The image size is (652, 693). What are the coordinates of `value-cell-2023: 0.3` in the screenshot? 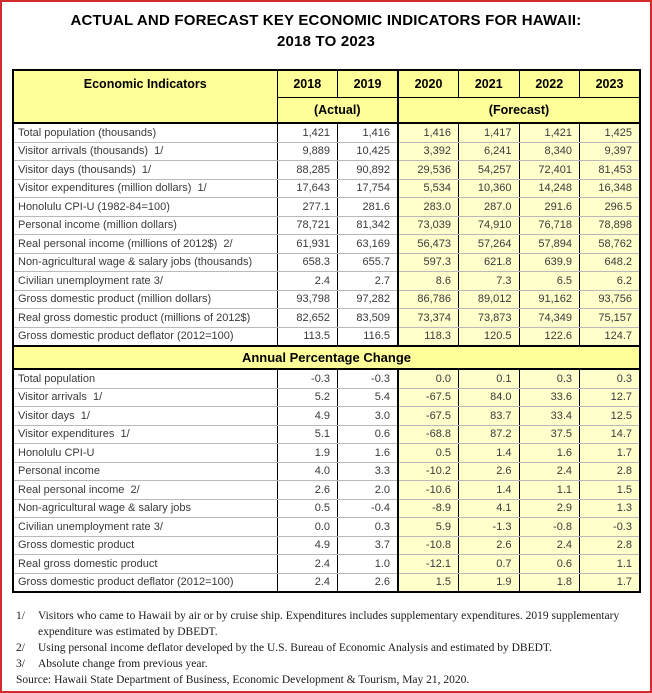 It's located at (610, 378).